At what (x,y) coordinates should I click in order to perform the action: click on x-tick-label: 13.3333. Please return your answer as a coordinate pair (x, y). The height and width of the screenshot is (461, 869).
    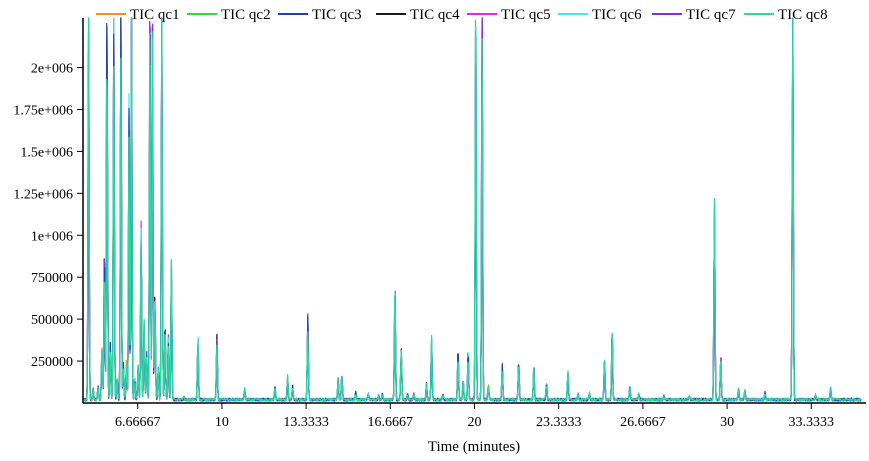
    Looking at the image, I should click on (306, 422).